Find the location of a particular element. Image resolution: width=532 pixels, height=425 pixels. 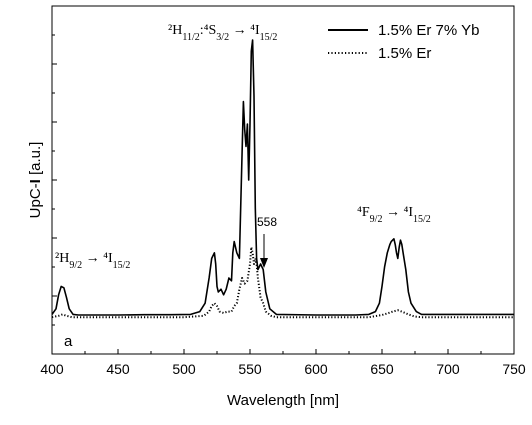

y-axis-ticks is located at coordinates (54, 180).